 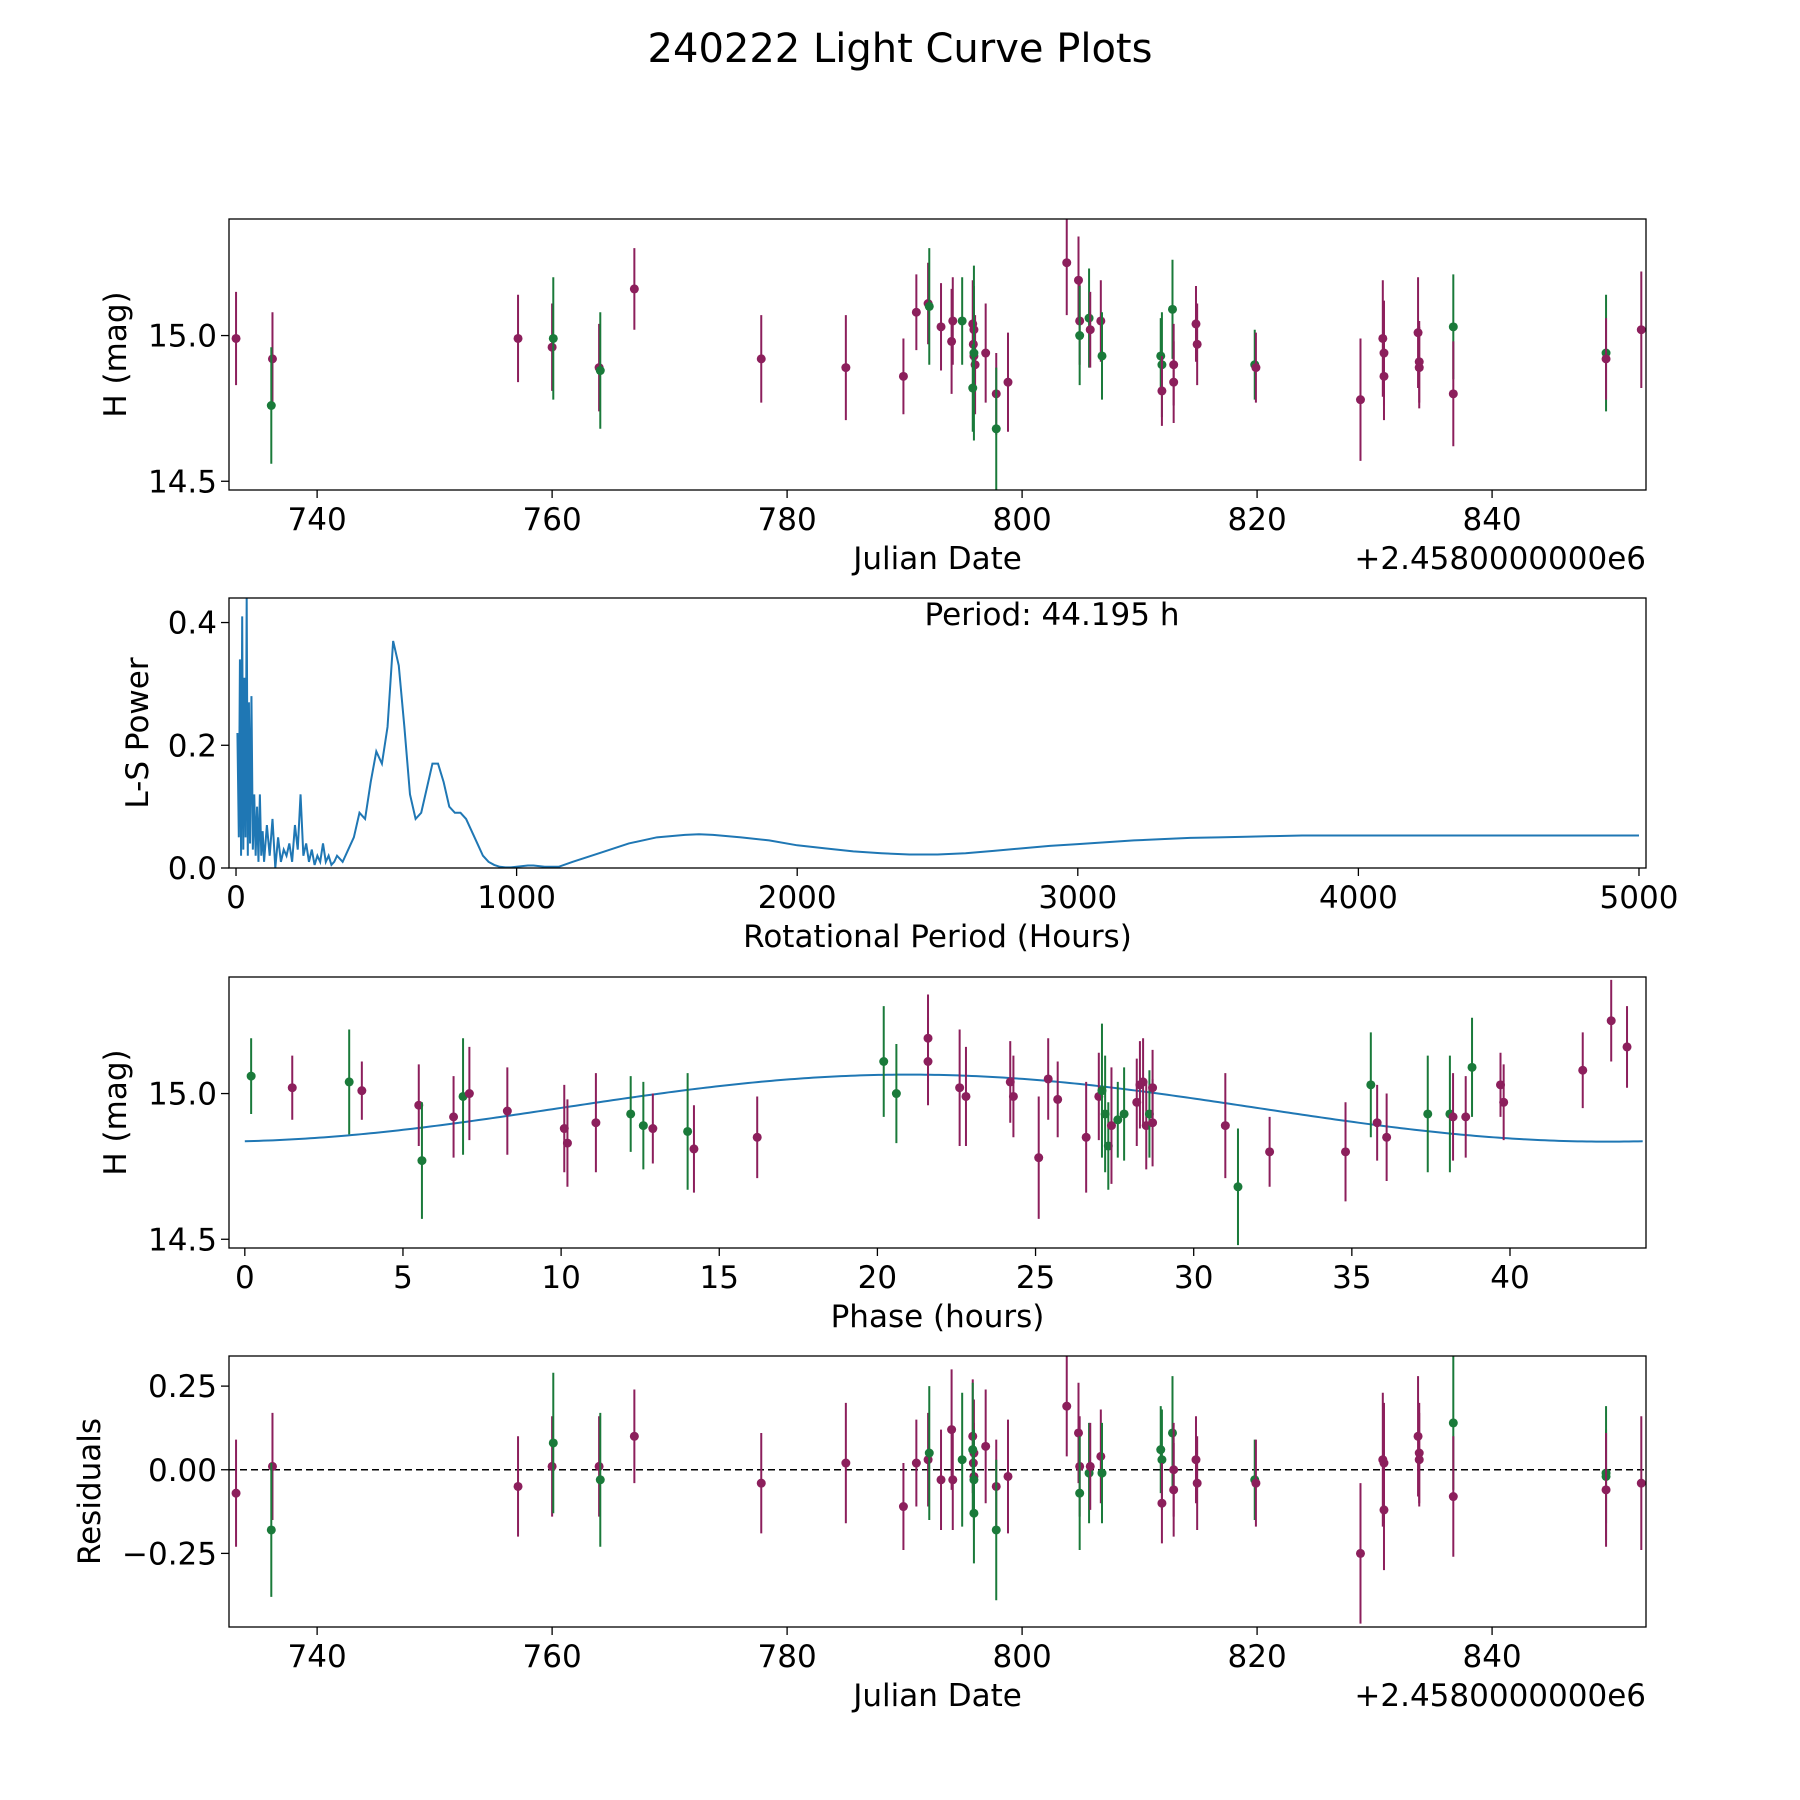 What do you see at coordinates (877, 1278) in the screenshot?
I see `x-tick-label: 20` at bounding box center [877, 1278].